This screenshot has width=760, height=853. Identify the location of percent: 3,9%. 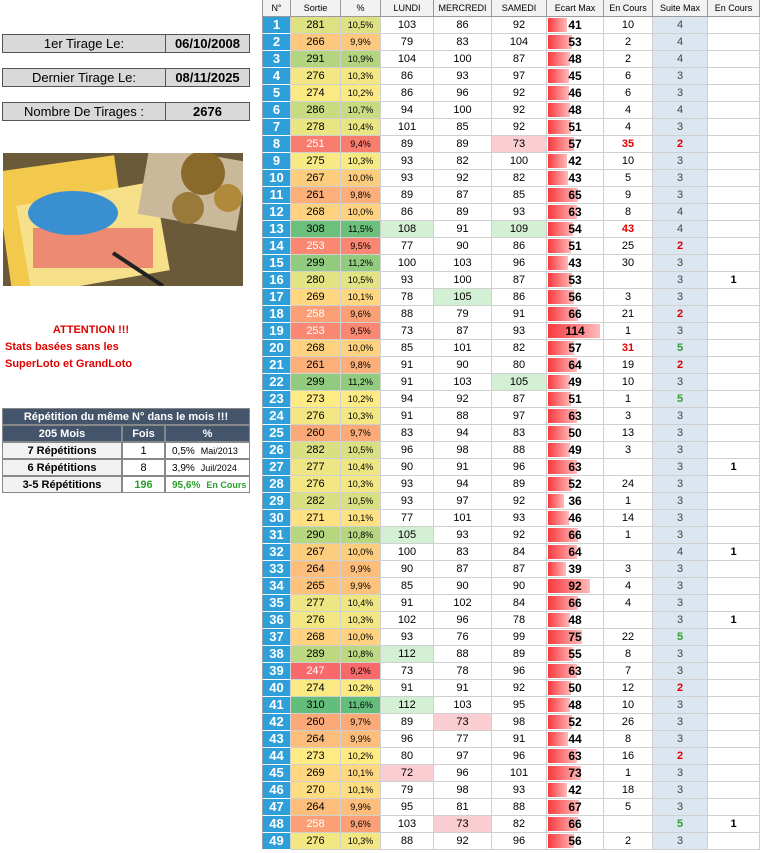
(183, 468).